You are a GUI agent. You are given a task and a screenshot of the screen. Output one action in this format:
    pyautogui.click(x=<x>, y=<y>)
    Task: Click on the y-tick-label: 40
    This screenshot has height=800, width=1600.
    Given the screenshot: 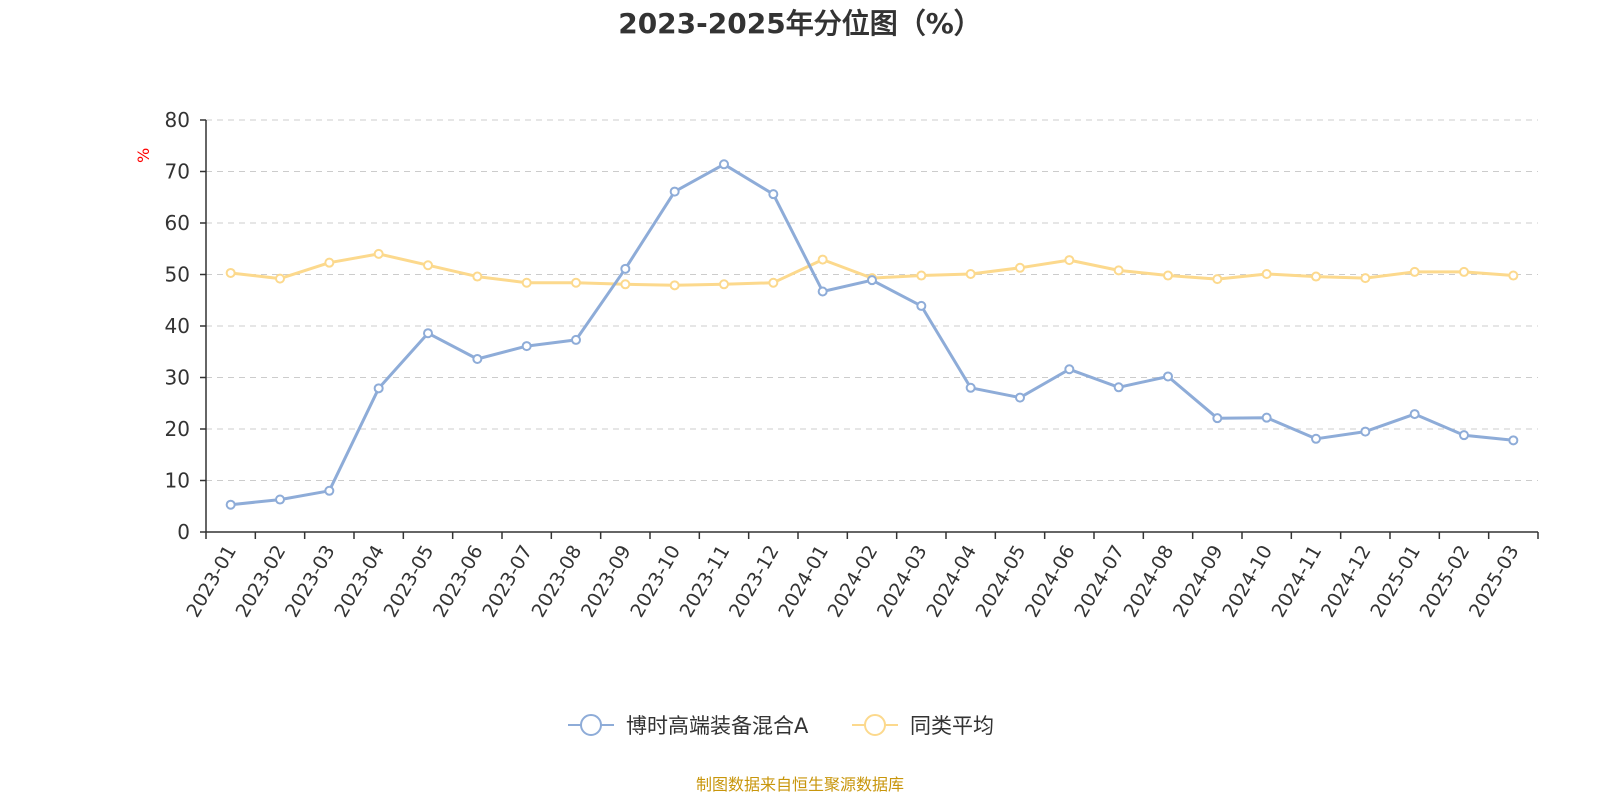 What is the action you would take?
    pyautogui.click(x=177, y=326)
    